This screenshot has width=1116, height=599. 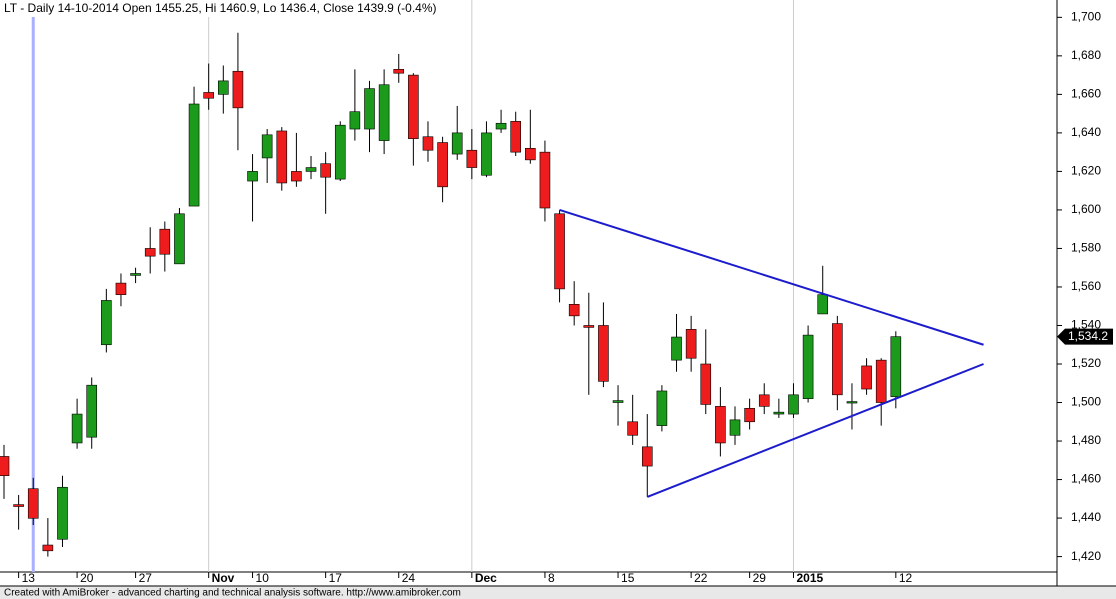 I want to click on x-tick-label: 17, so click(x=336, y=578).